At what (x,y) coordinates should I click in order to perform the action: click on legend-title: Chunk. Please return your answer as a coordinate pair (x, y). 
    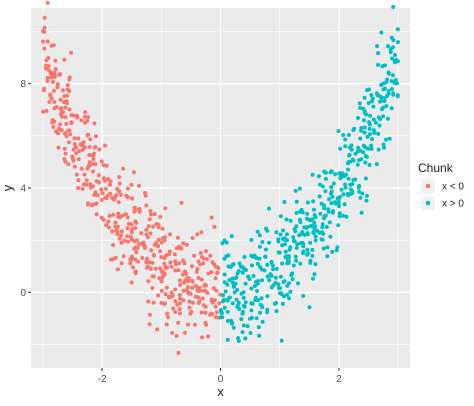
    Looking at the image, I should click on (436, 168).